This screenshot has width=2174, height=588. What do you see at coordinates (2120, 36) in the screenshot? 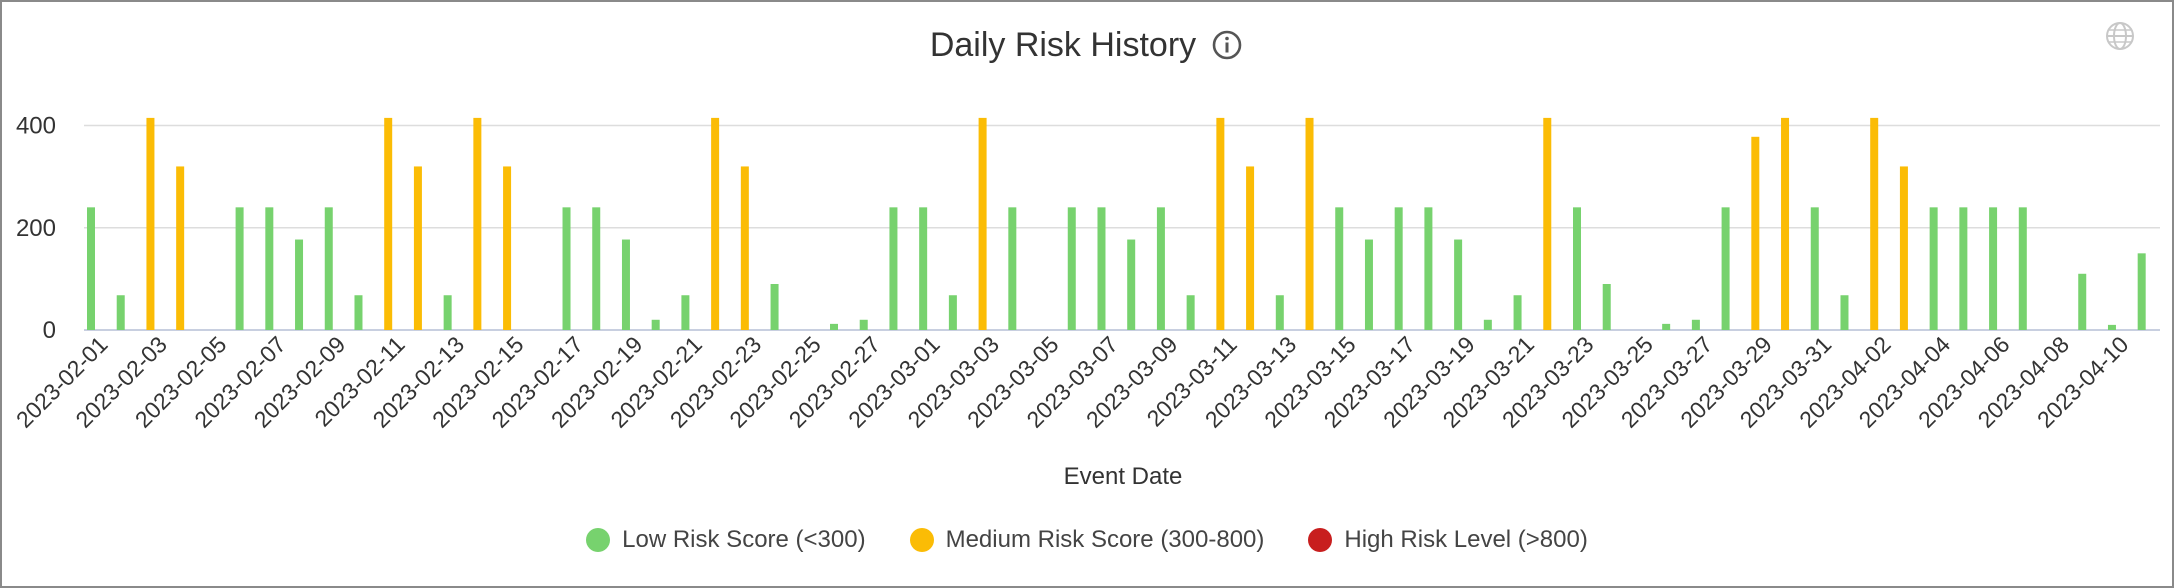
I see `globe-icon` at bounding box center [2120, 36].